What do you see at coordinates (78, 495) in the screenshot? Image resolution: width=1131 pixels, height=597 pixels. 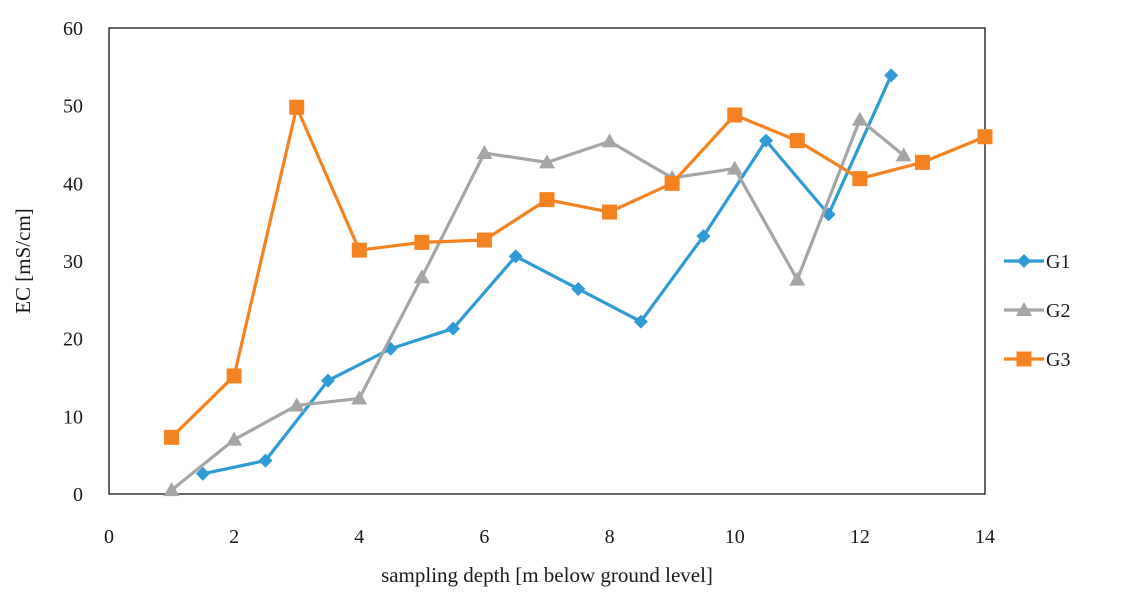 I see `y-tick-label: 0` at bounding box center [78, 495].